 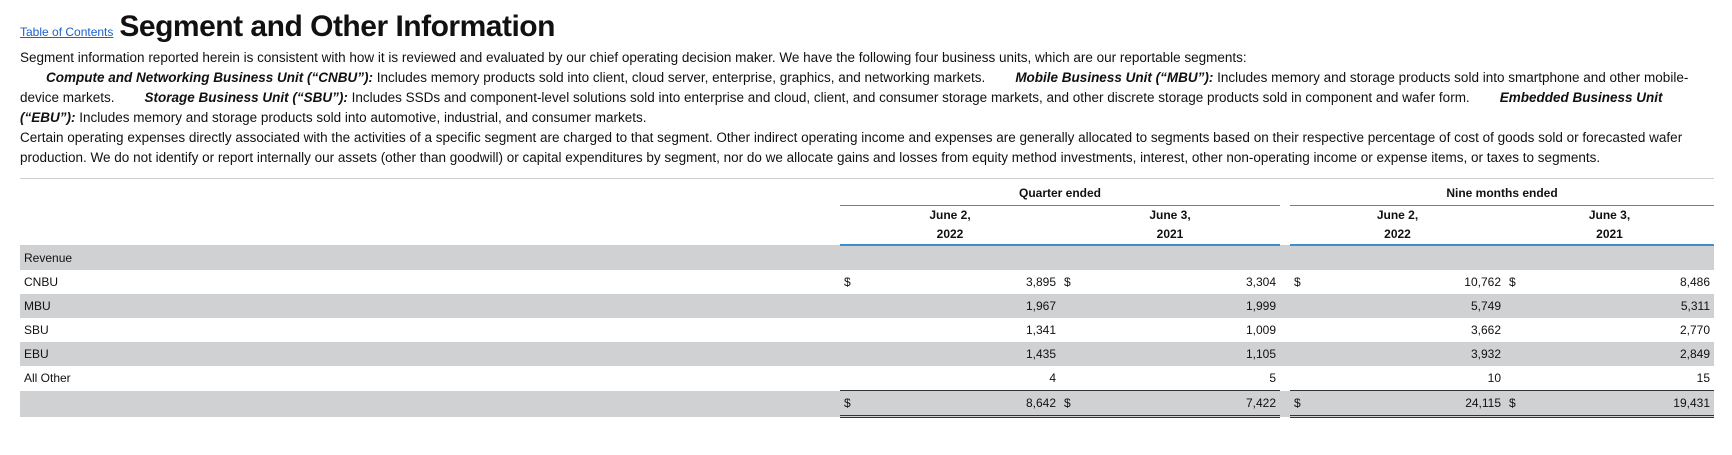 What do you see at coordinates (867, 354) in the screenshot?
I see `table-row: EBU 1,435 1,105 3,932 2,849` at bounding box center [867, 354].